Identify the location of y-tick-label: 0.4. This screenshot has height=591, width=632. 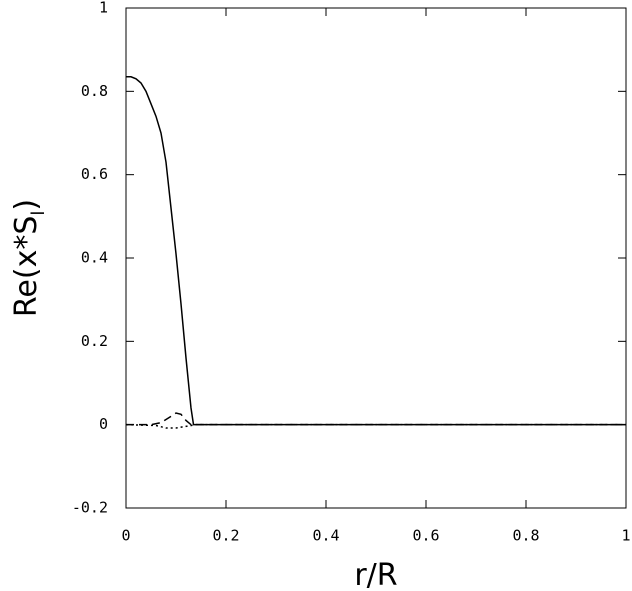
(94, 258).